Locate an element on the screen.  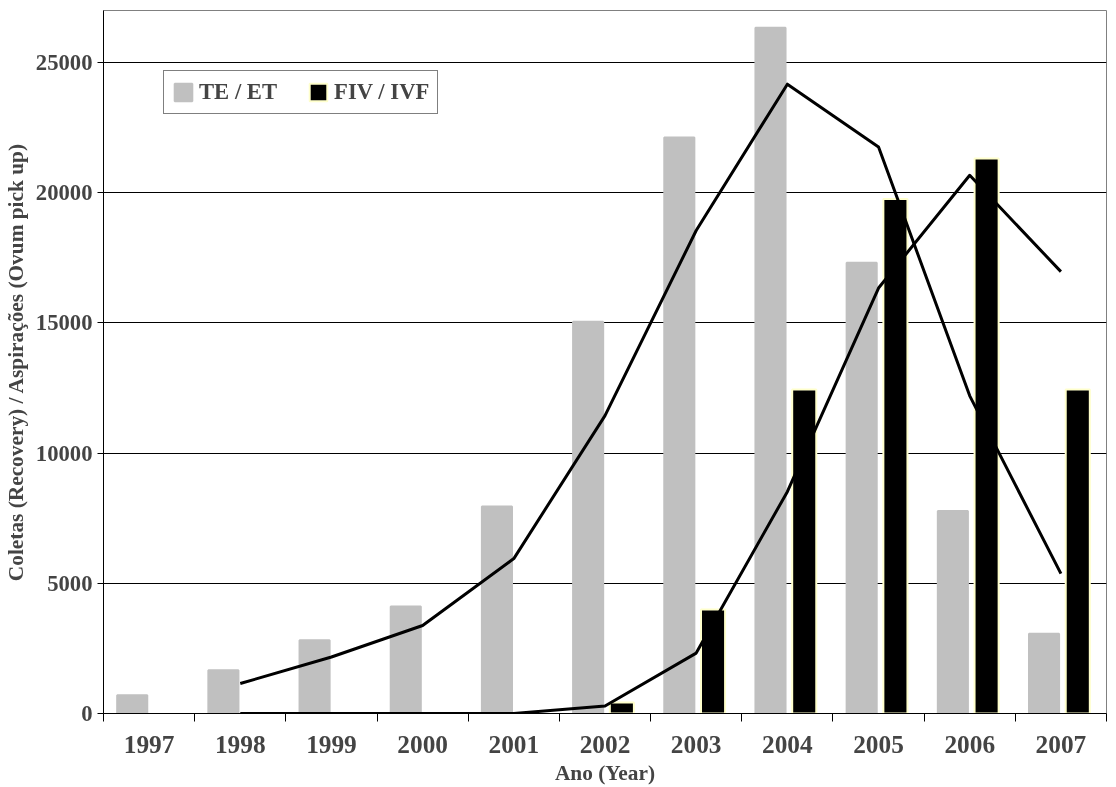
x-tick-label: 2007 is located at coordinates (1061, 743).